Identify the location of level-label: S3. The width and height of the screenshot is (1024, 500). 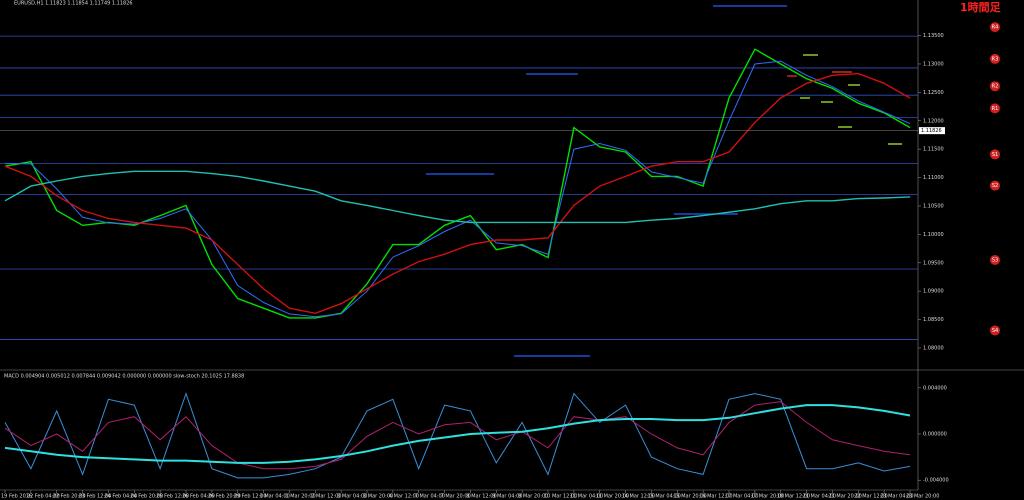
(995, 261).